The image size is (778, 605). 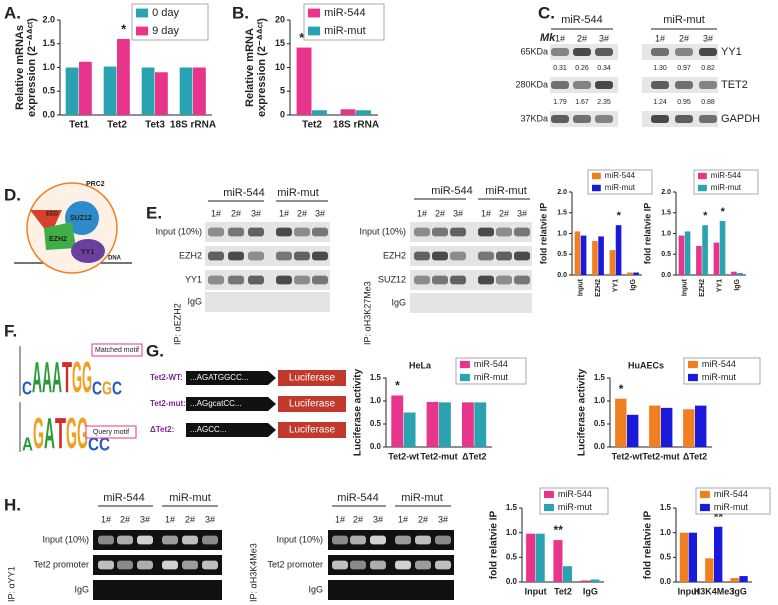 What do you see at coordinates (67, 377) in the screenshot?
I see `logo-letter: T` at bounding box center [67, 377].